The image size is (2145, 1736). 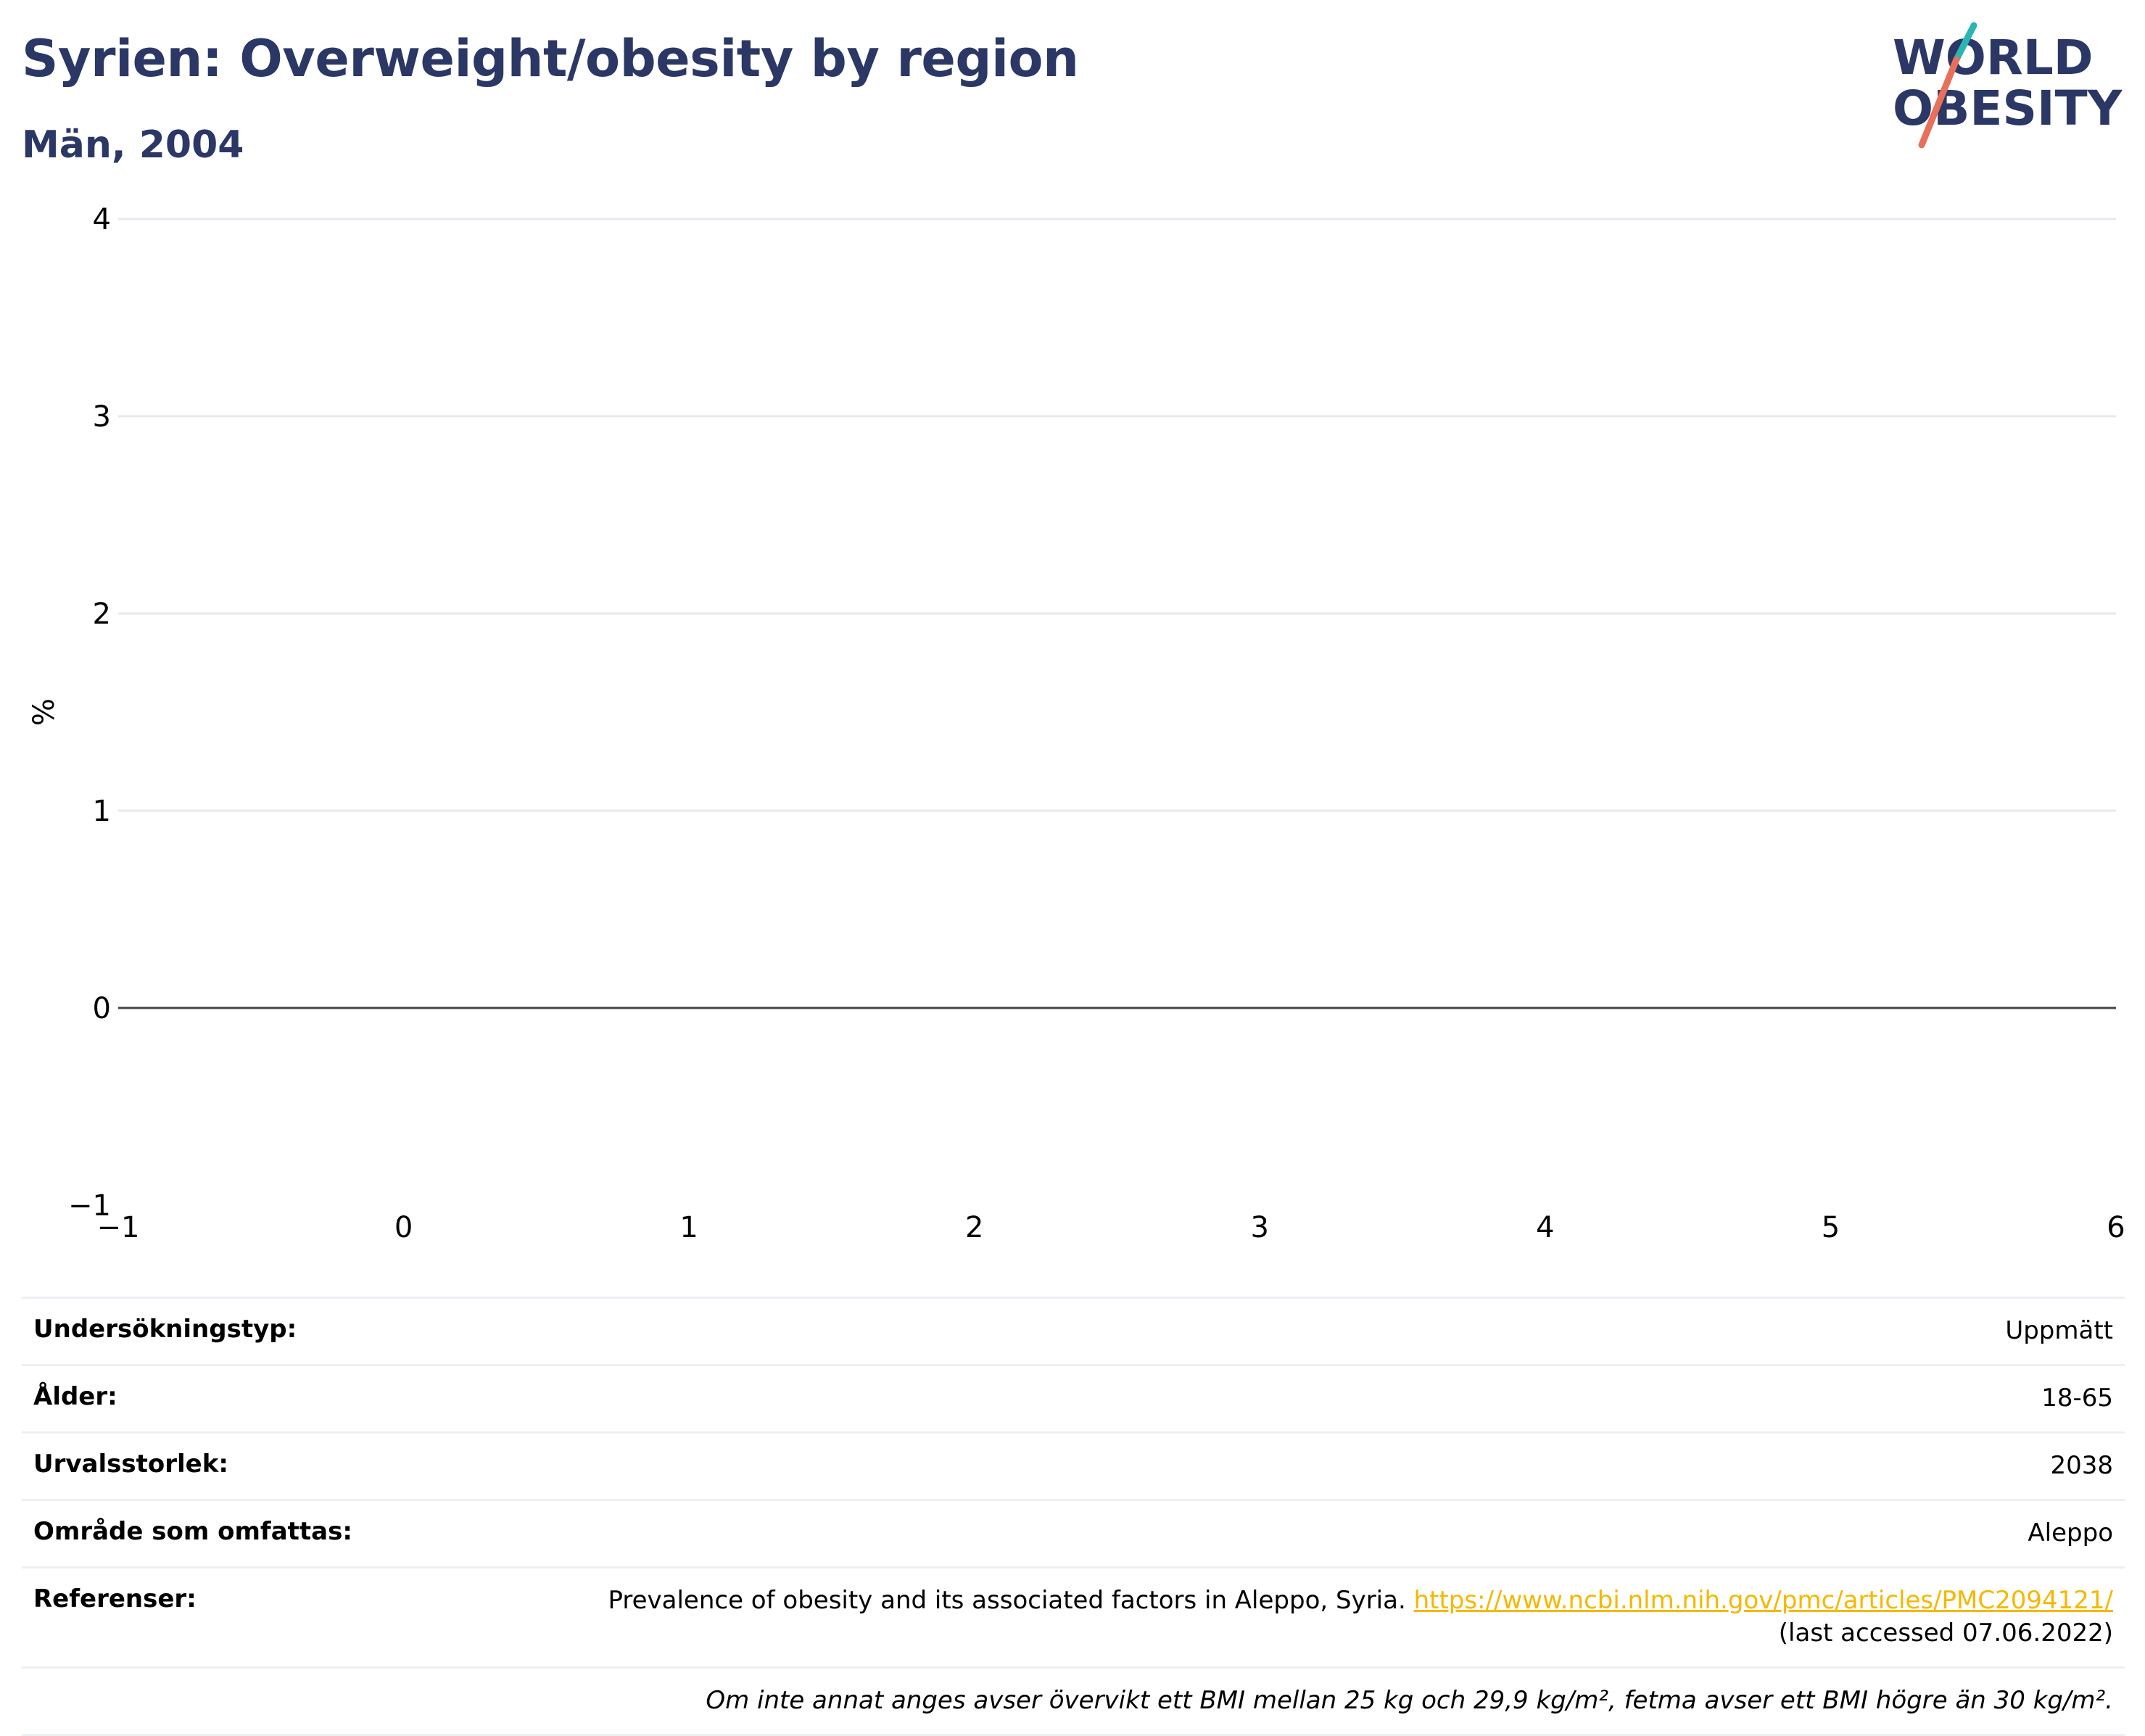 I want to click on y-tick-label: −1, so click(x=89, y=1206).